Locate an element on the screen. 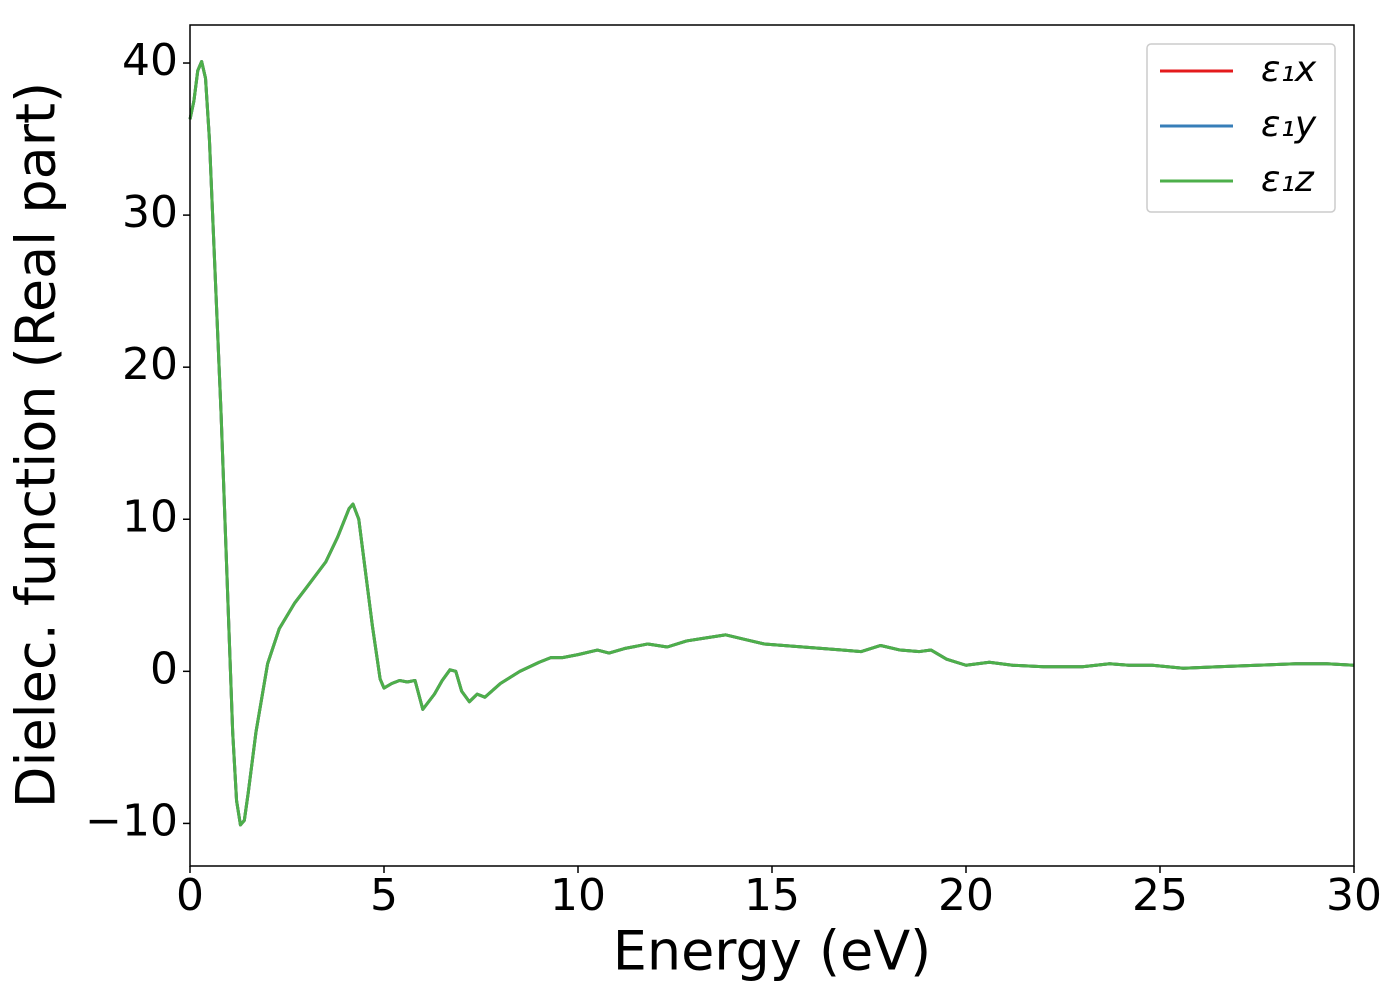 The image size is (1400, 1000). legend-label: ε₁y is located at coordinates (1289, 124).